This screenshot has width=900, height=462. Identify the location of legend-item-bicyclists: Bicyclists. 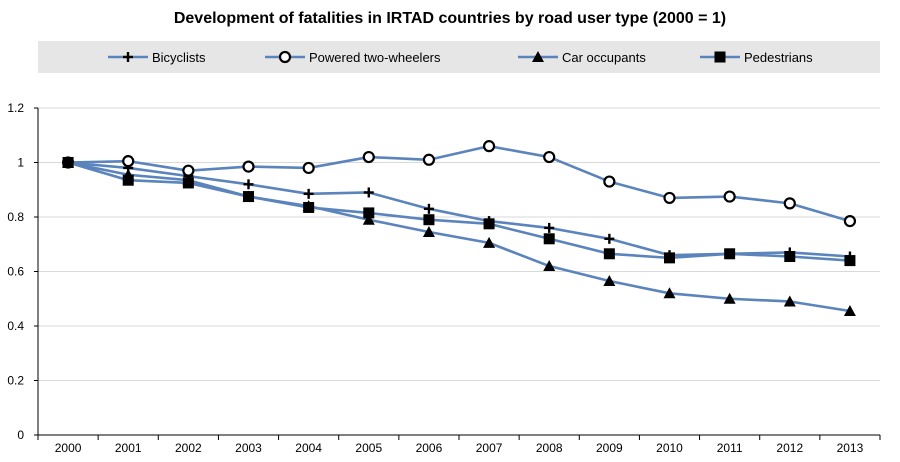
(157, 57).